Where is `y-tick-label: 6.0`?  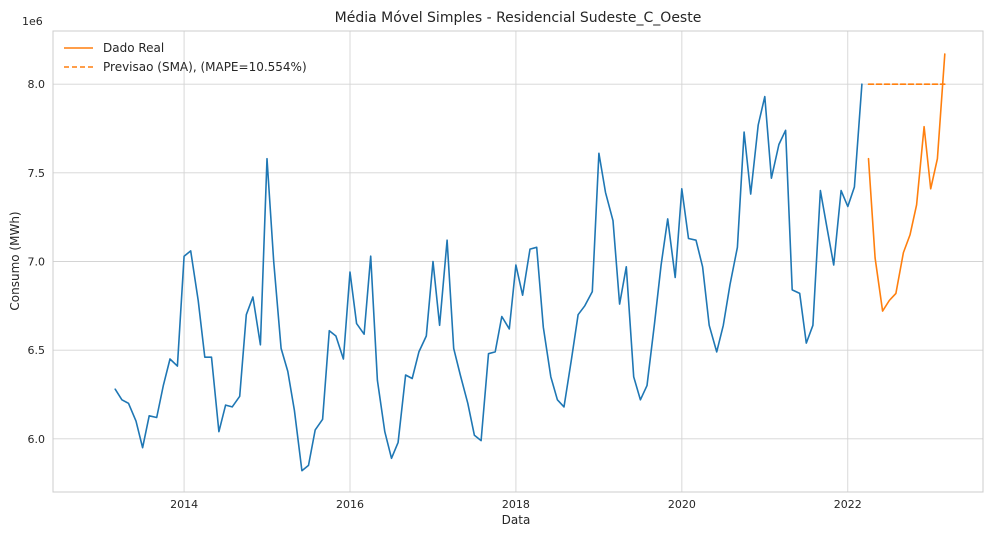 y-tick-label: 6.0 is located at coordinates (37, 439).